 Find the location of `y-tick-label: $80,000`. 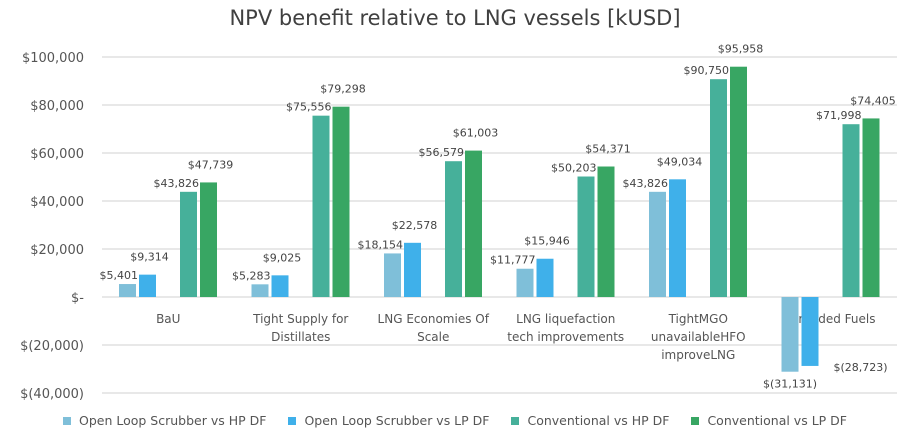

y-tick-label: $80,000 is located at coordinates (57, 106).